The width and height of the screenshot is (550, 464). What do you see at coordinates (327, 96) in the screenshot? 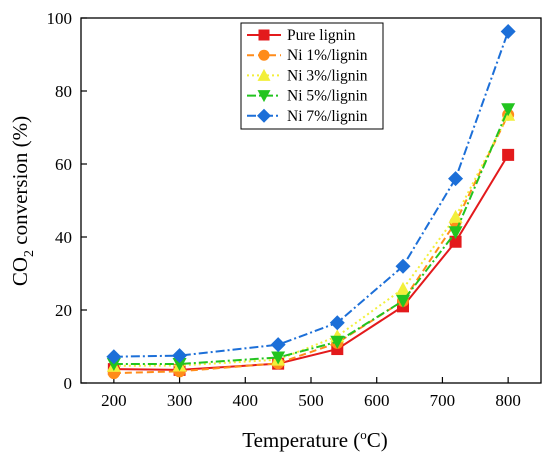
I see `legend-label-4: Ni 5%/lignin` at bounding box center [327, 96].